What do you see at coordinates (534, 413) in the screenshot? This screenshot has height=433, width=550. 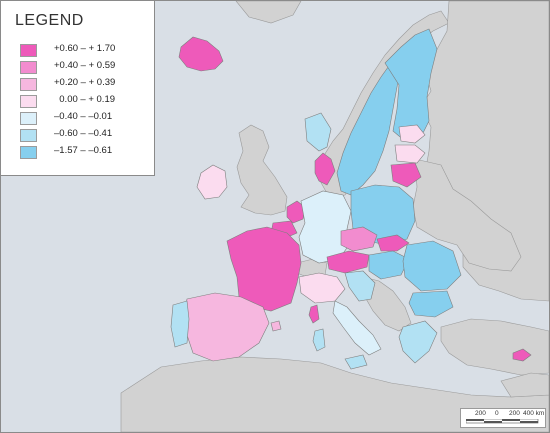 I see `scale-label: 400 km` at bounding box center [534, 413].